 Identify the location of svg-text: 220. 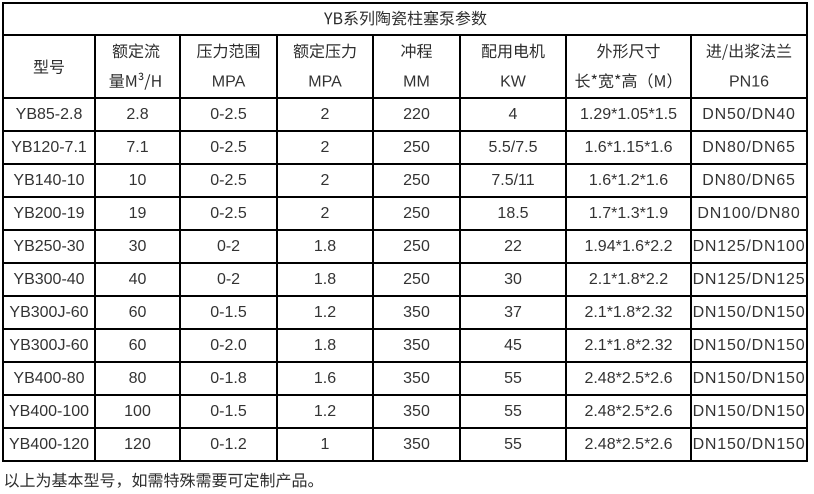
(416, 114).